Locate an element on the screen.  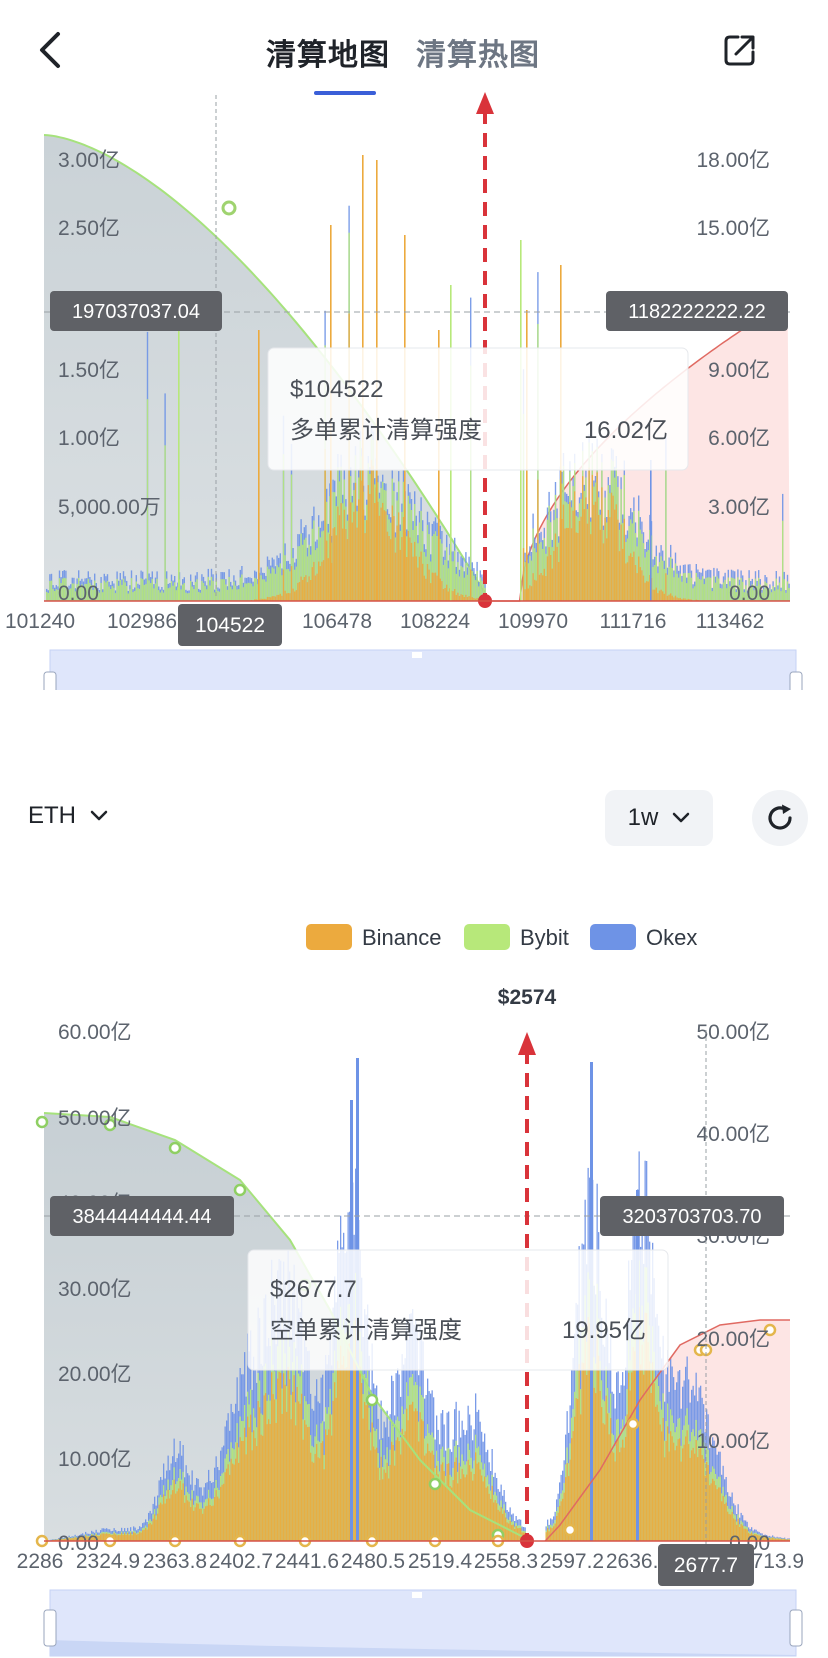
legend-item-binance: Binance is located at coordinates (374, 937).